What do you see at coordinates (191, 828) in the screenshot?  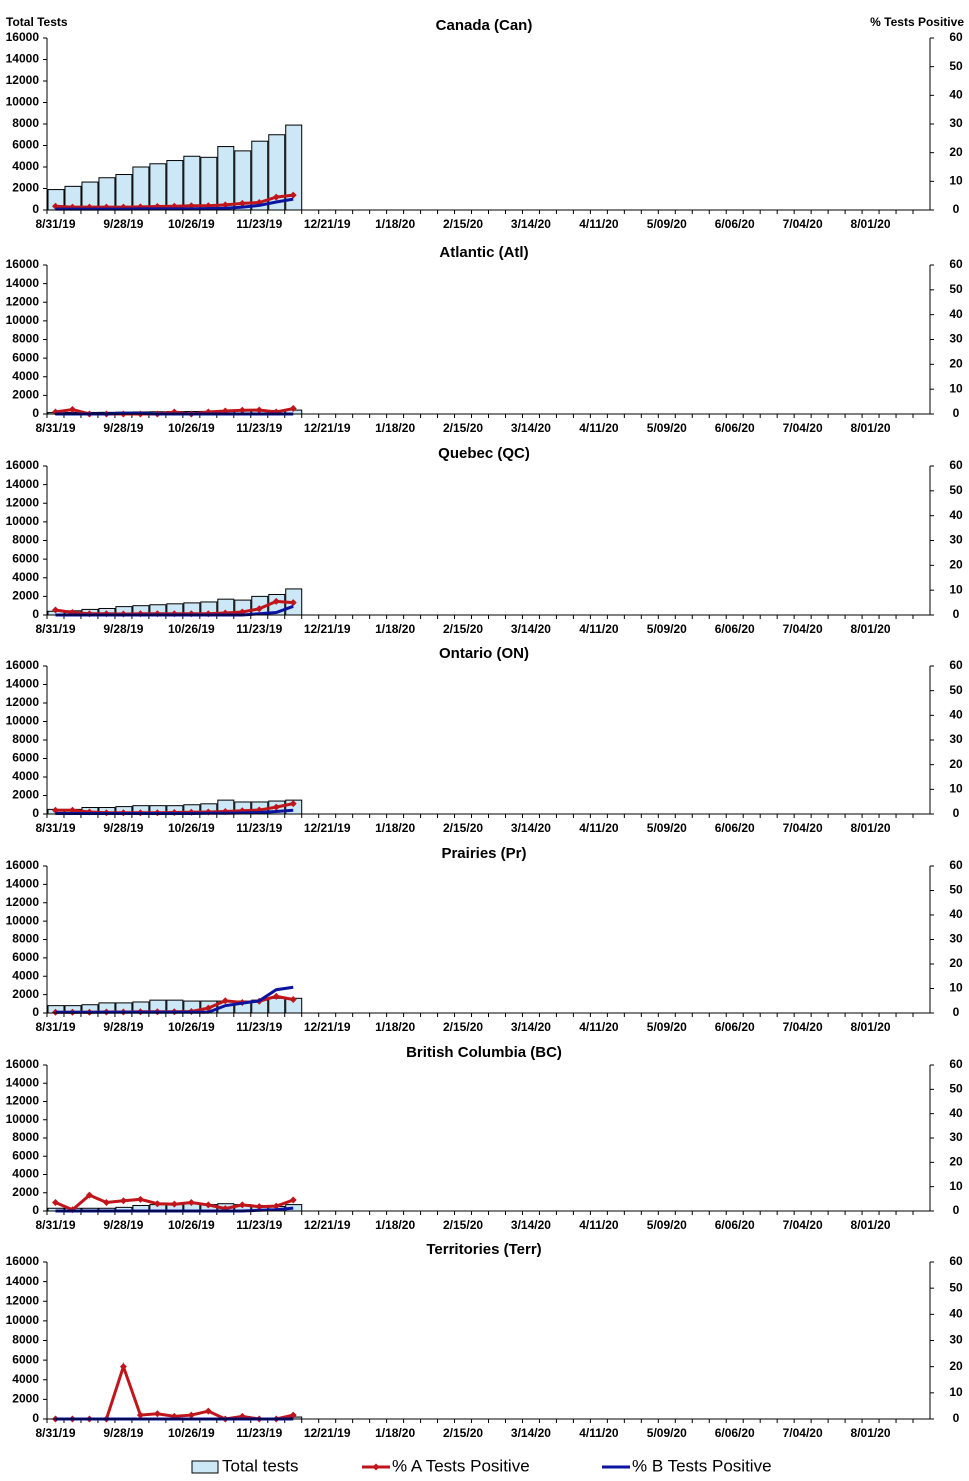 I see `x-tick-label: 10/26/19` at bounding box center [191, 828].